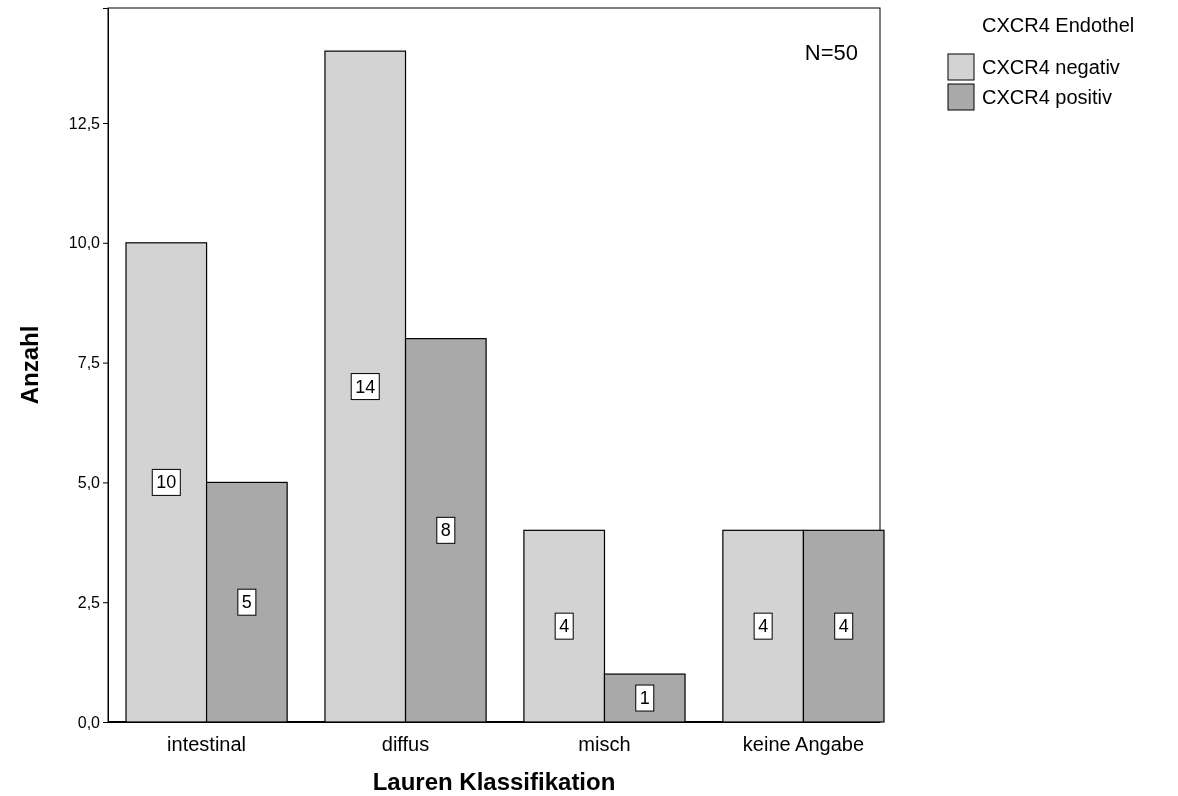 The image size is (1178, 796). Describe the element at coordinates (246, 602) in the screenshot. I see `data-label: 5` at that location.